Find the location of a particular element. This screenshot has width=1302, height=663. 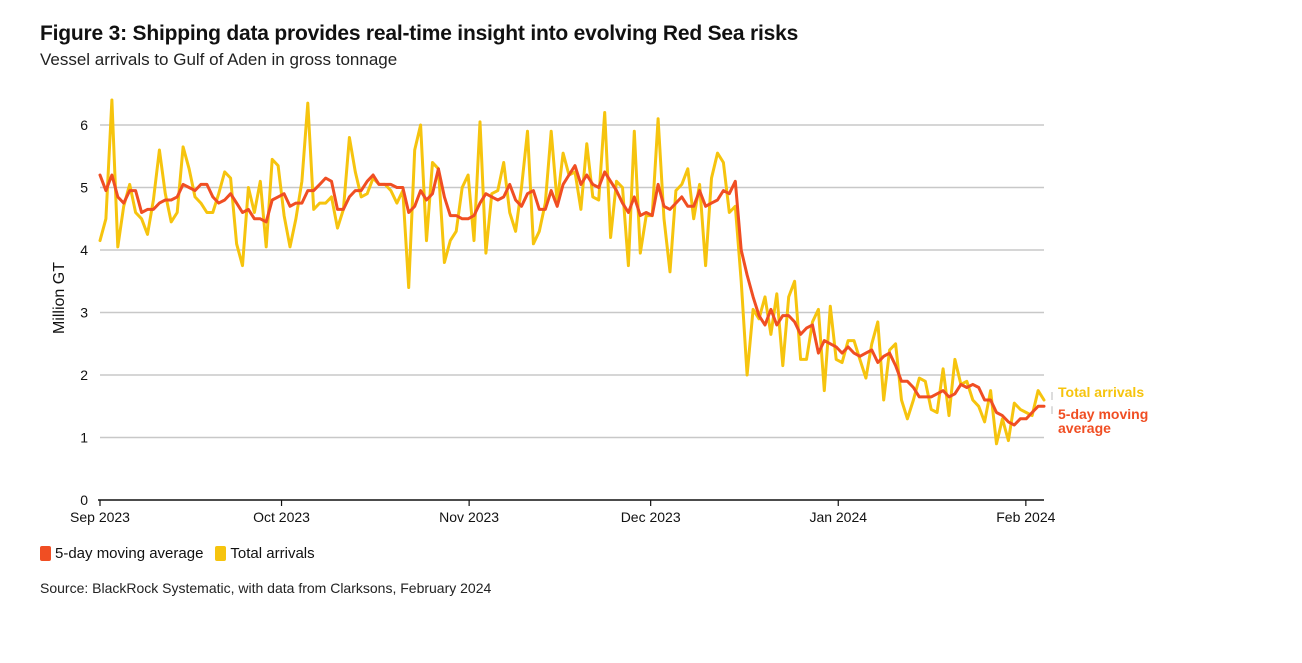

legend-item-avg: 5-day moving average is located at coordinates (121, 553).